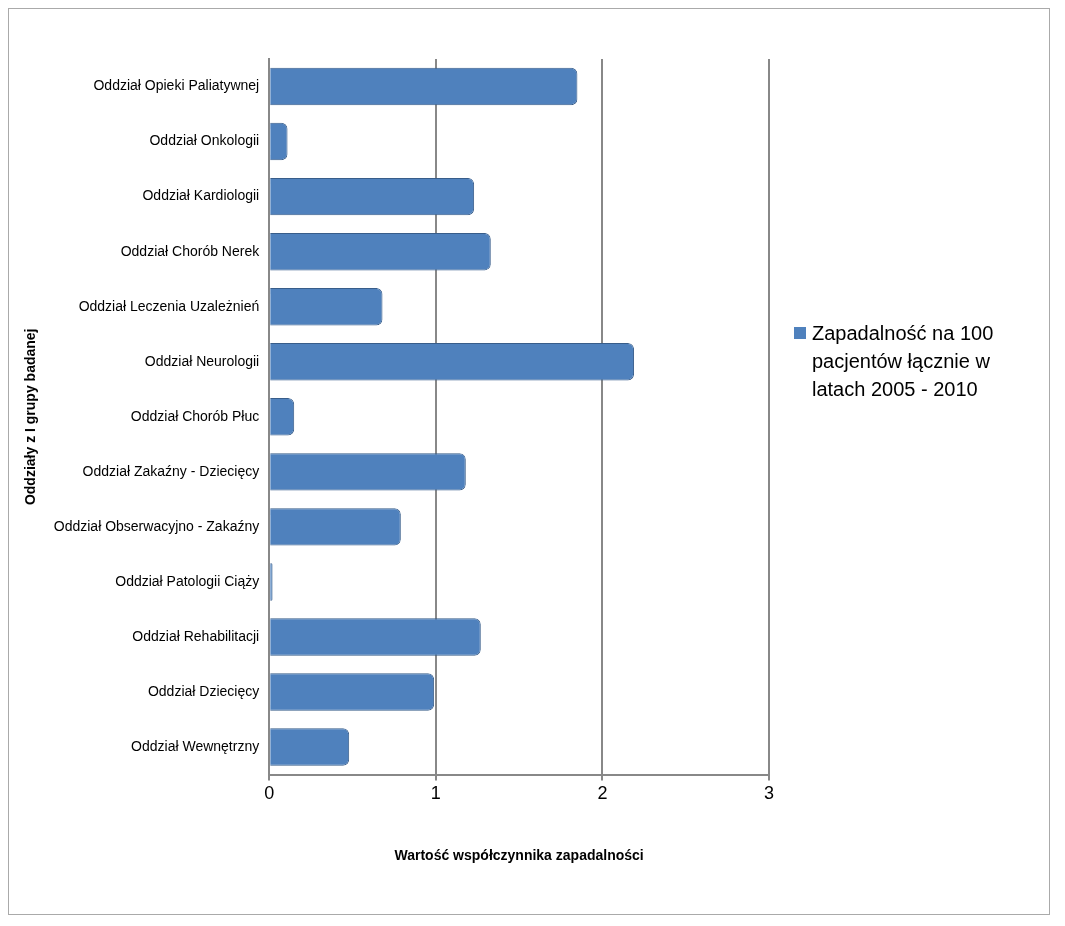  I want to click on y-tick-label: Oddział Obserwacyjno - Zakaźny, so click(156, 525).